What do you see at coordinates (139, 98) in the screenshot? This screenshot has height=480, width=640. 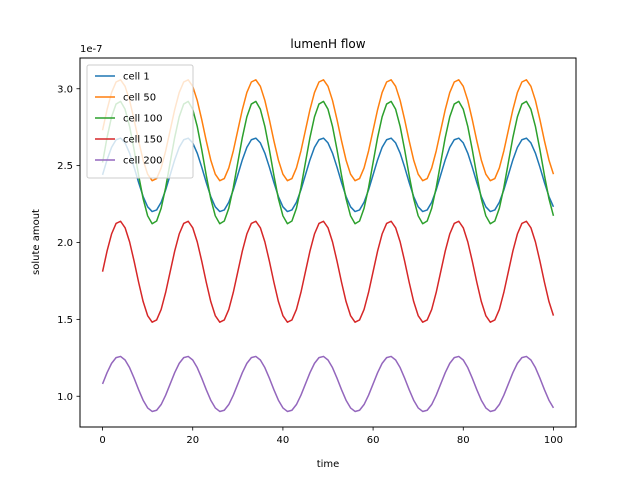 I see `legend-entry: cell 50` at bounding box center [139, 98].